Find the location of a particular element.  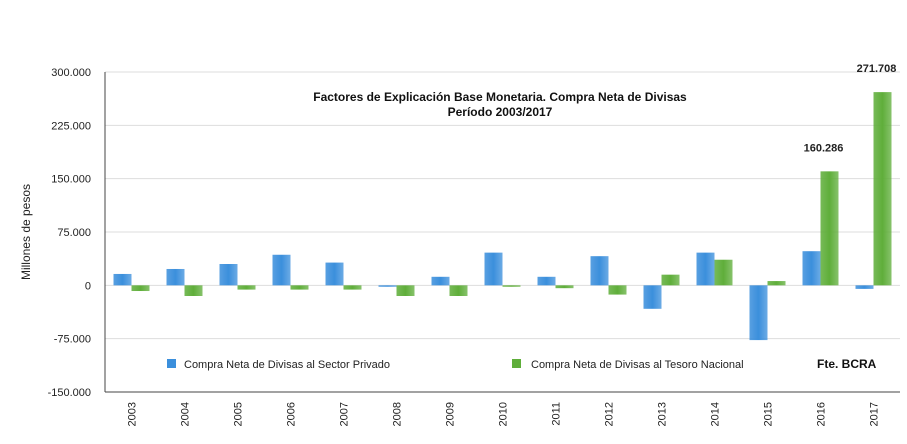

x-tick-label: 2008 is located at coordinates (398, 414).